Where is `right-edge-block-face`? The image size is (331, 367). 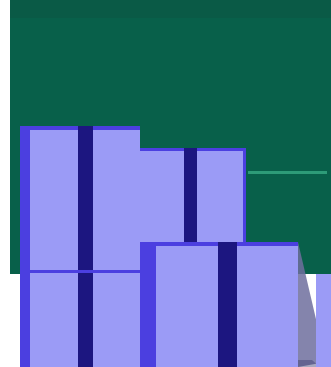 right-edge-block-face is located at coordinates (323, 320).